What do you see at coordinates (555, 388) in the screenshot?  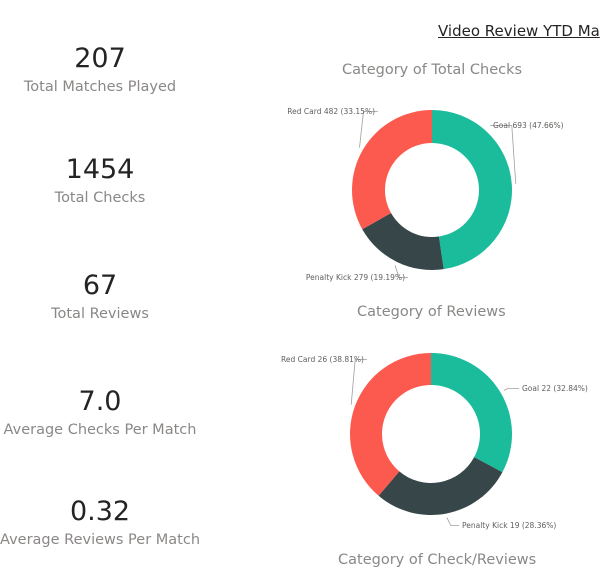 I see `data-label: Goal 22 (32.84%)` at bounding box center [555, 388].